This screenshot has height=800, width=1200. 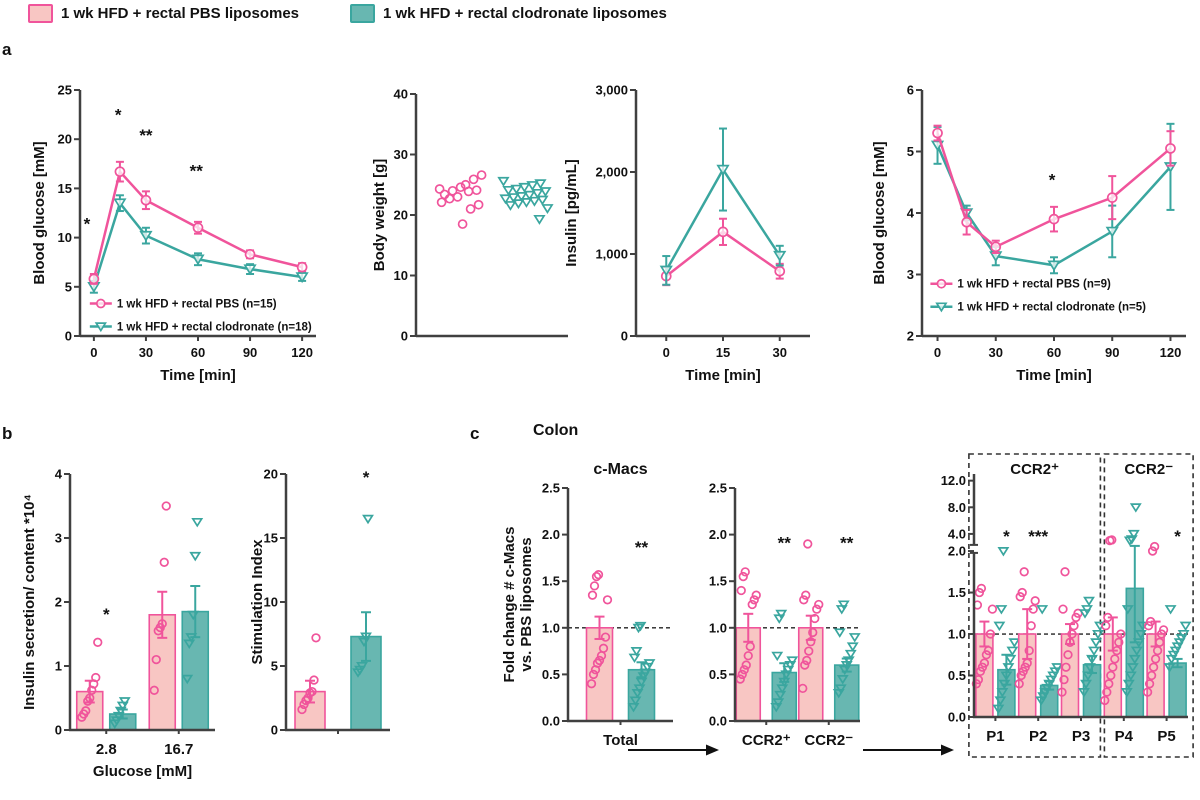 What do you see at coordinates (551, 674) in the screenshot?
I see `svg-text: 0.5` at bounding box center [551, 674].